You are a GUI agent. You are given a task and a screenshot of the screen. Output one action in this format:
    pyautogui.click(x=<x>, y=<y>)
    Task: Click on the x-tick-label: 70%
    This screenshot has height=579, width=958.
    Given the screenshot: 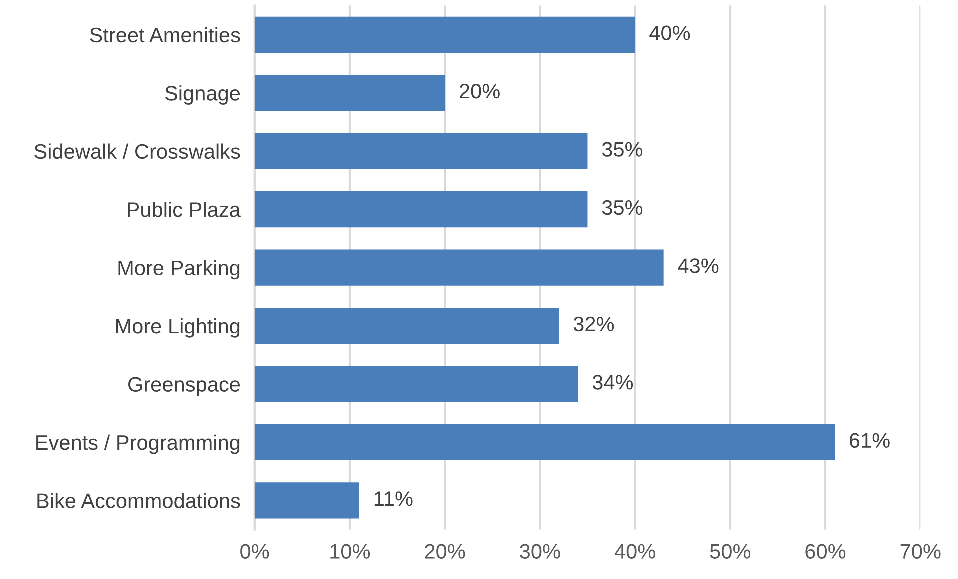 What is the action you would take?
    pyautogui.click(x=920, y=551)
    